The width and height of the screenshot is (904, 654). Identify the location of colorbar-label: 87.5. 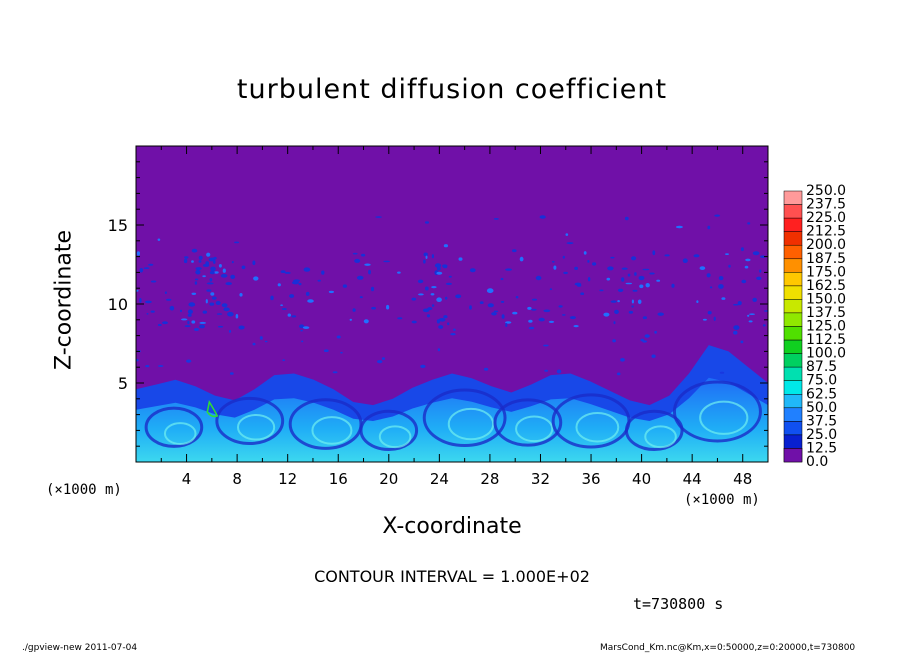
(821, 367).